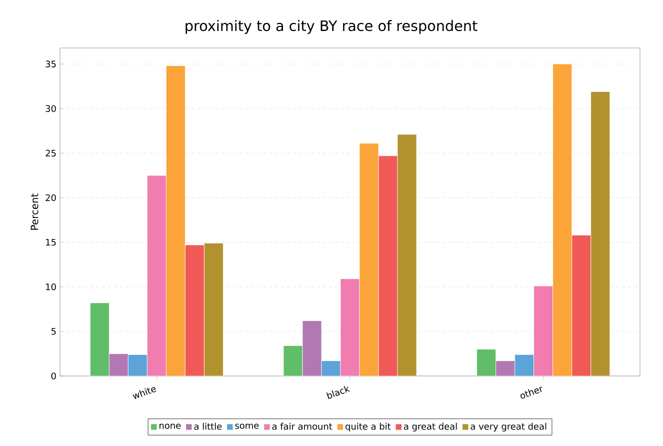 This screenshot has height=446, width=663. I want to click on y-axis-title: Percent, so click(34, 211).